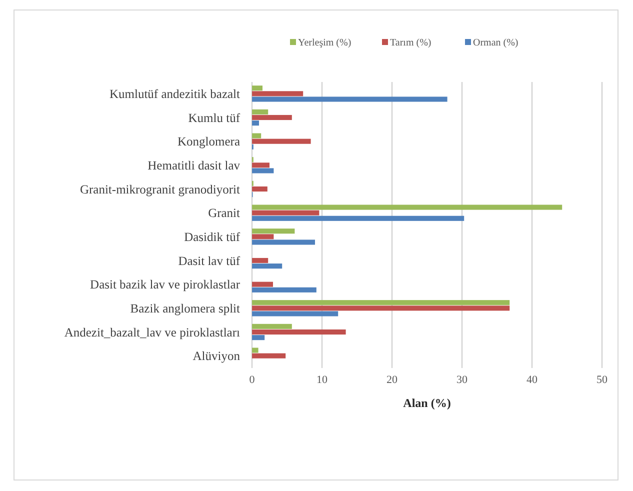 The image size is (633, 491). Describe the element at coordinates (165, 285) in the screenshot. I see `y-tick-label: Dasit bazik lav ve piroklastlar` at that location.